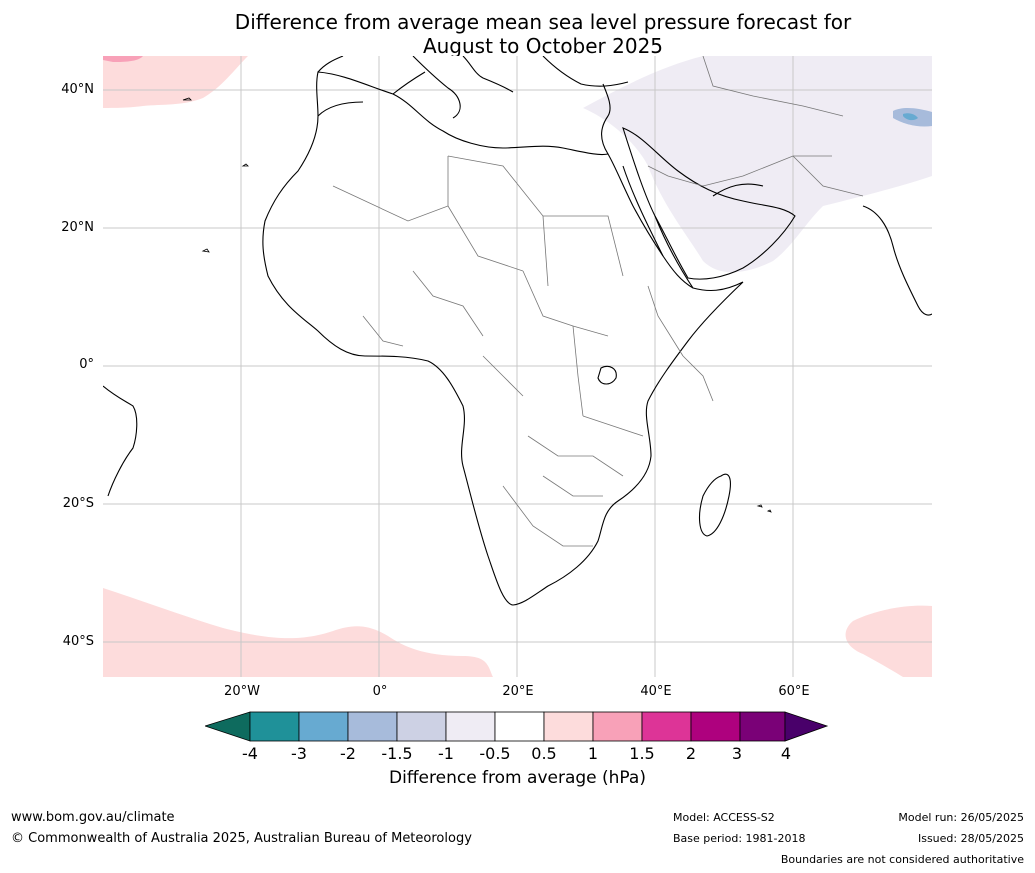  I want to click on lon-label-20e: 20°E, so click(518, 691).